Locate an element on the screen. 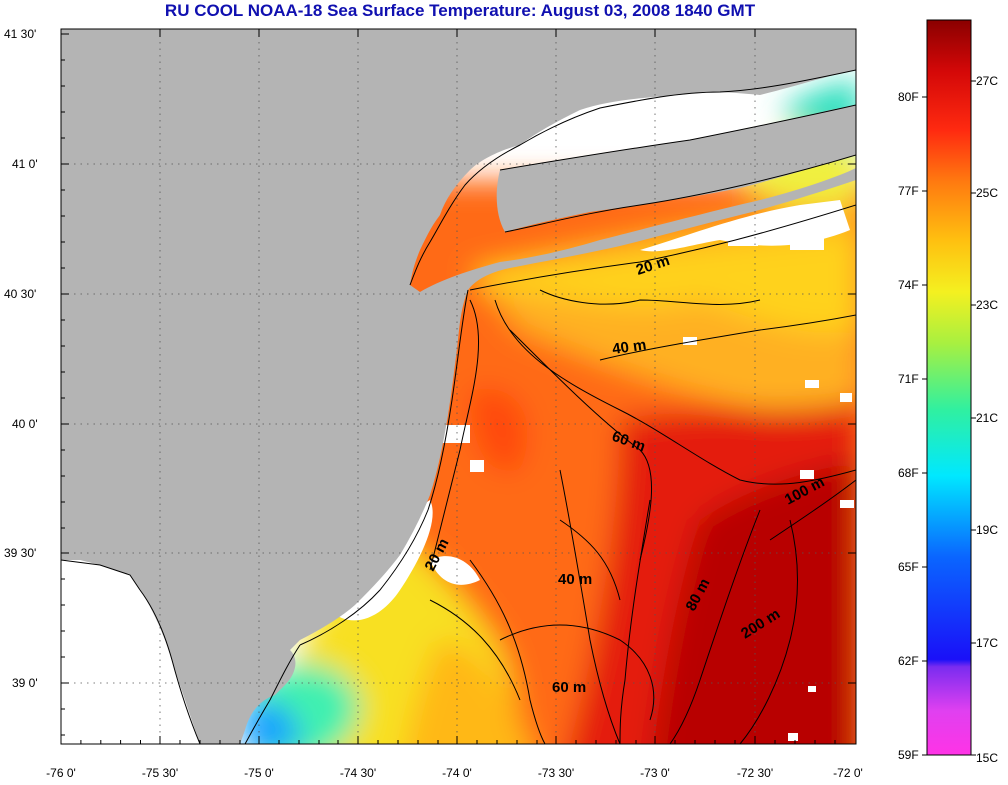 The width and height of the screenshot is (1008, 785). x-tick-label: -75 0' is located at coordinates (259, 773).